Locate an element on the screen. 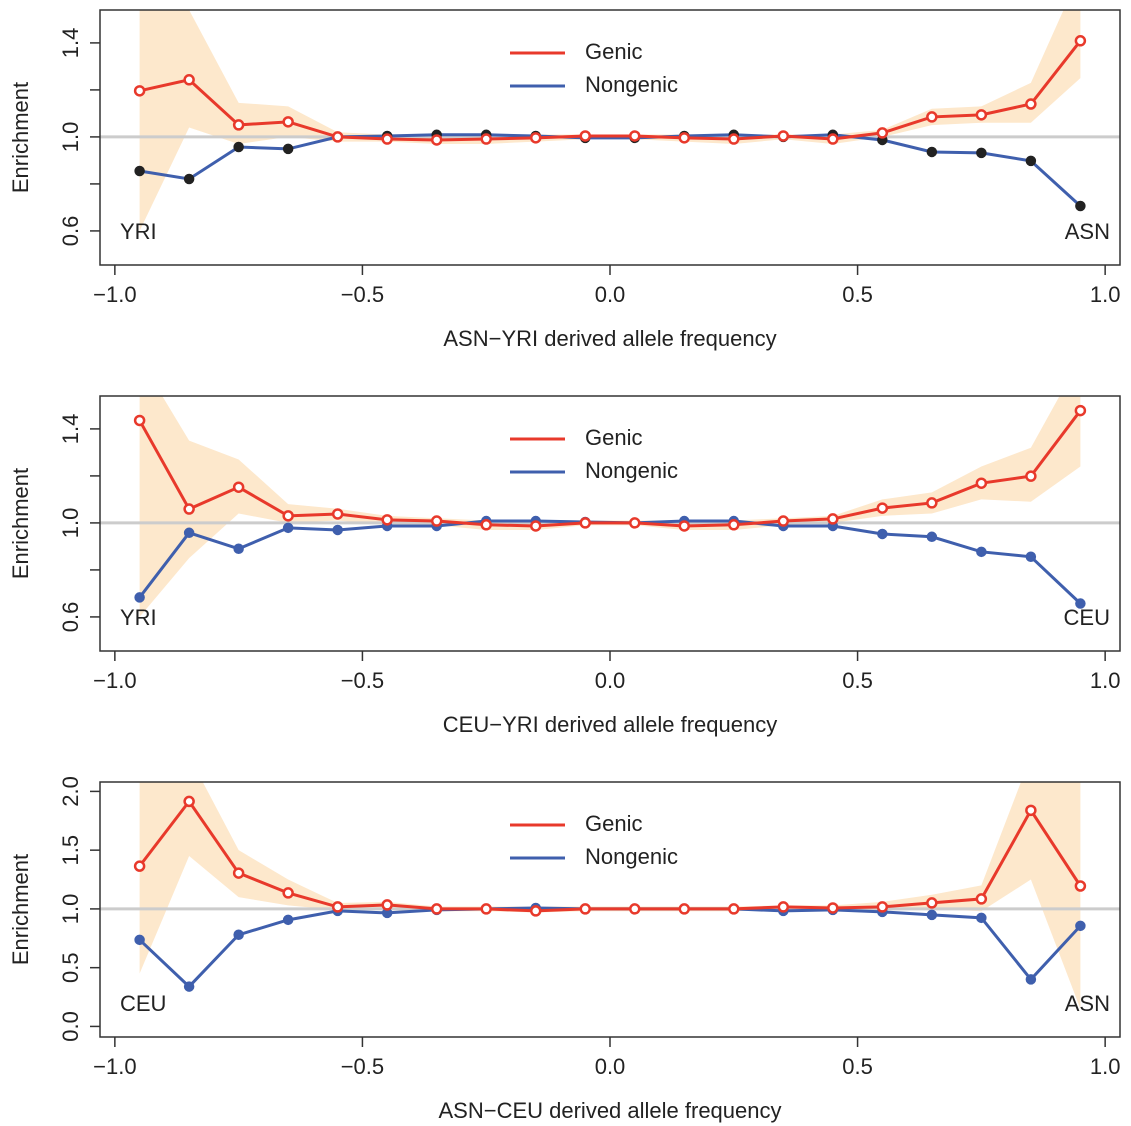  y-axis-title: Enrichment is located at coordinates (20, 909).